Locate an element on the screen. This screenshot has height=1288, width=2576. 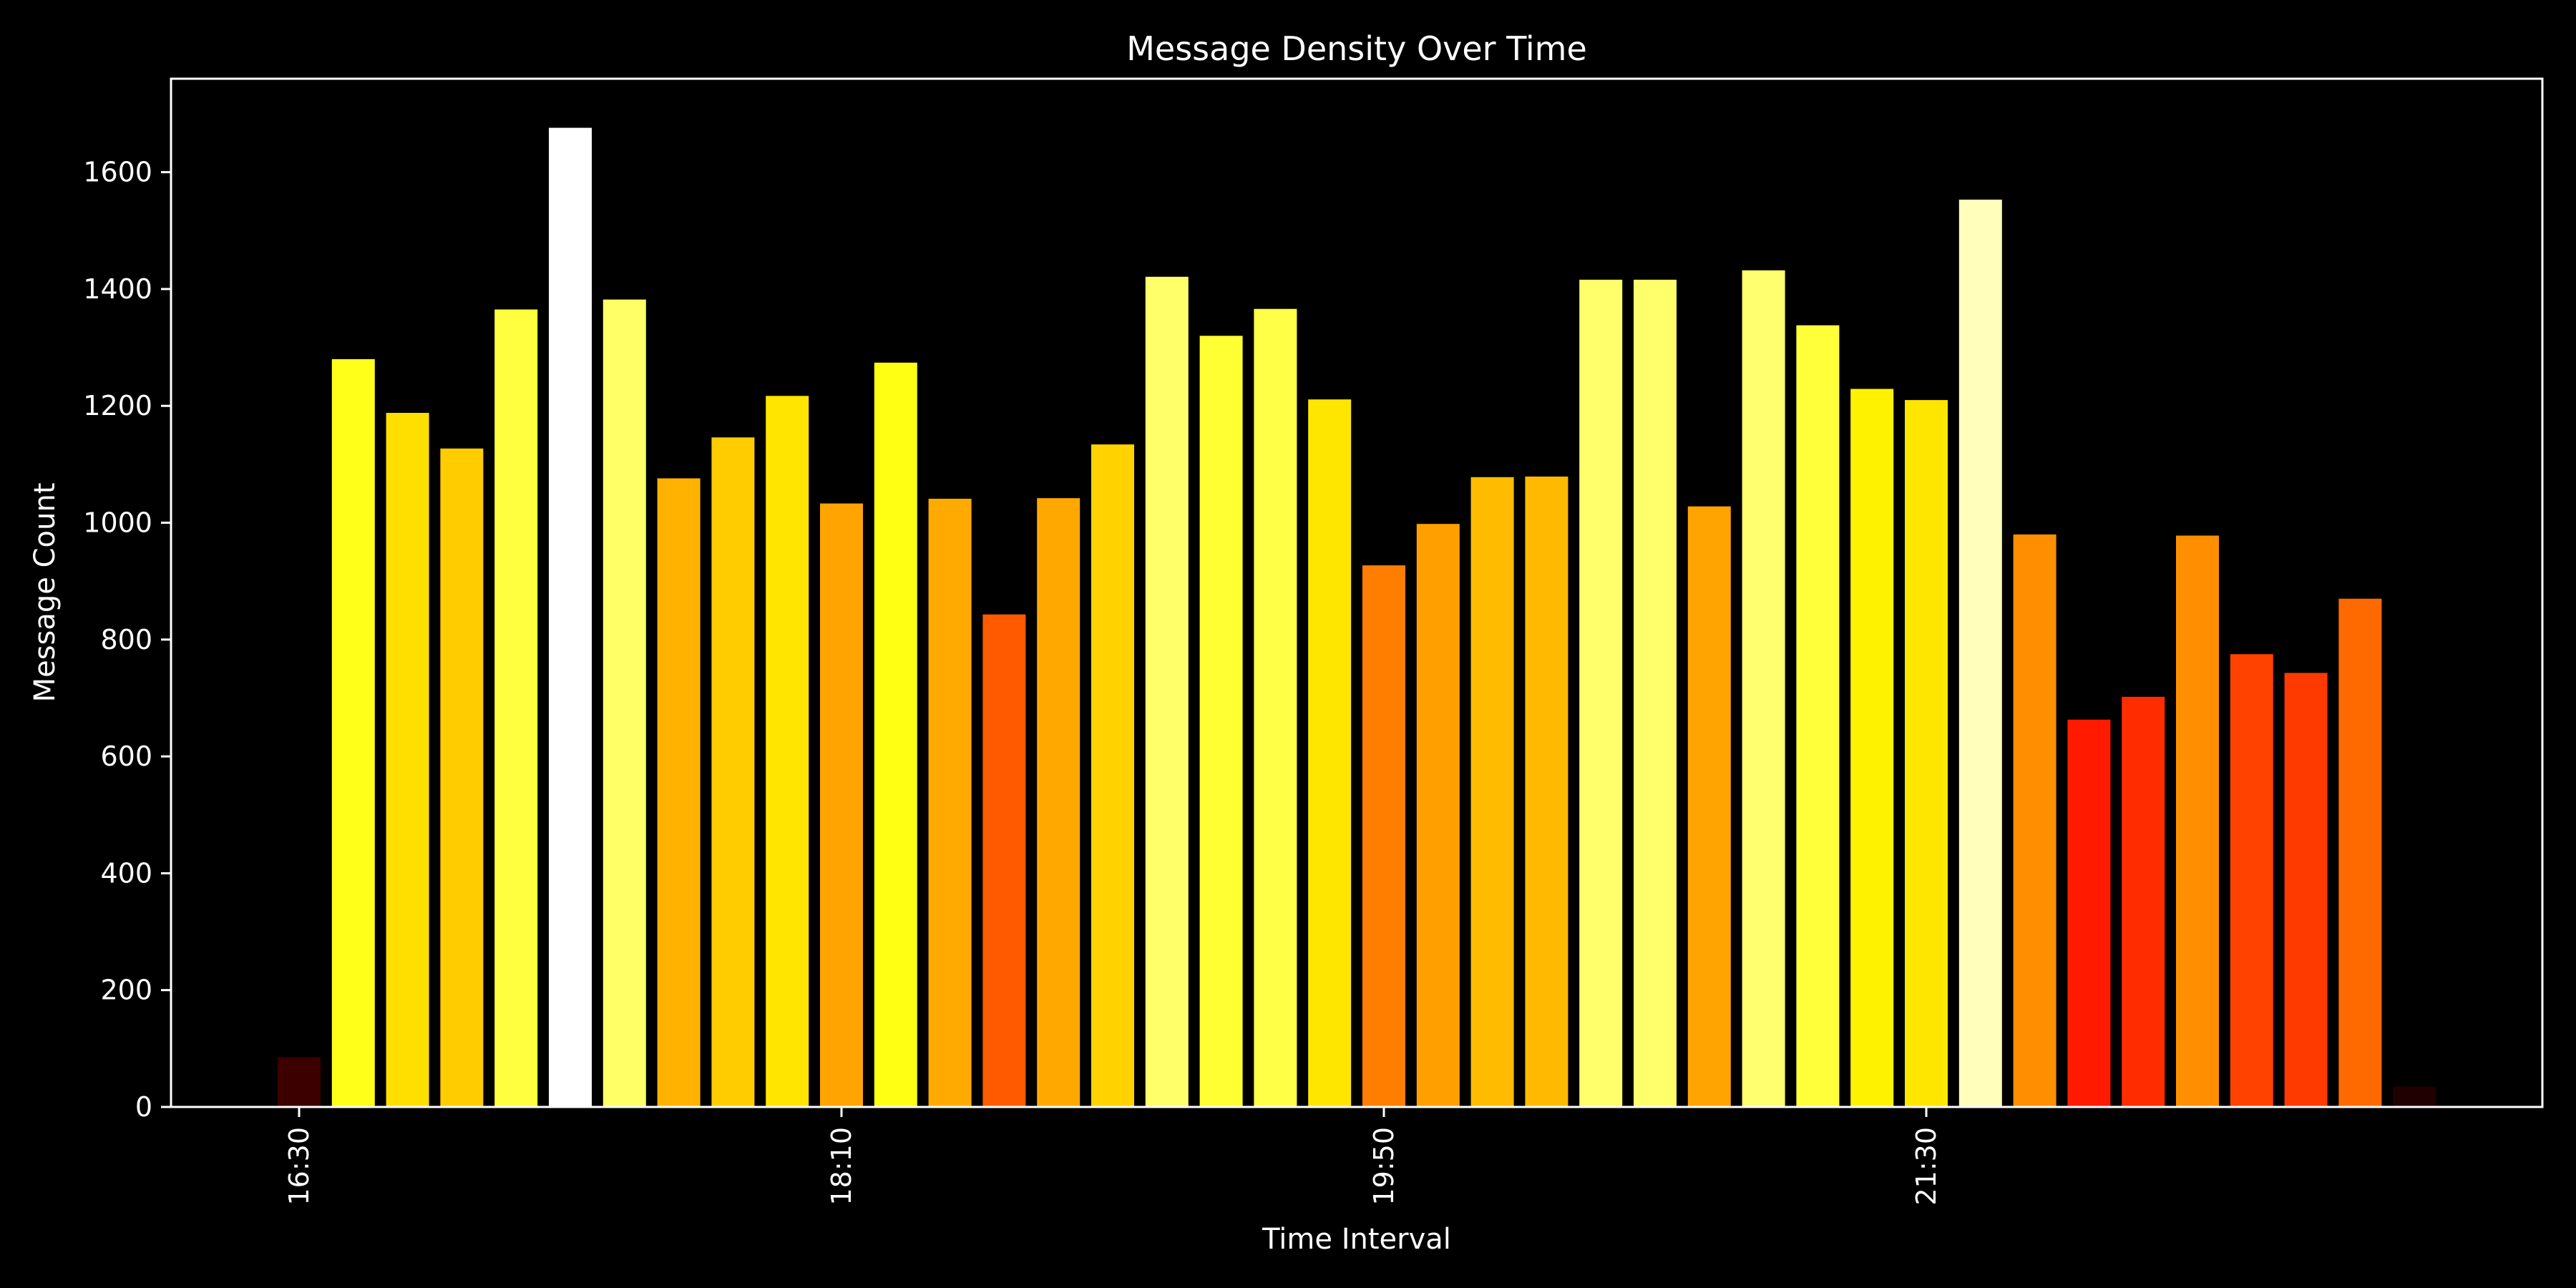
y-tick-label-4: 800 is located at coordinates (126, 639).